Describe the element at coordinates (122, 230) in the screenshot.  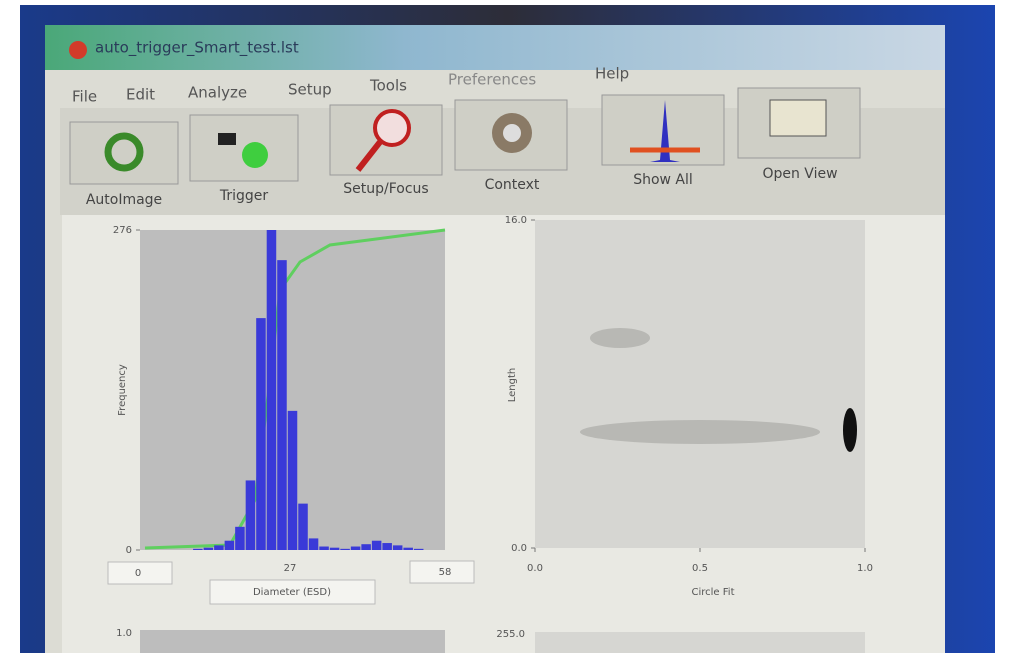
I see `y-tick-label: 276` at that location.